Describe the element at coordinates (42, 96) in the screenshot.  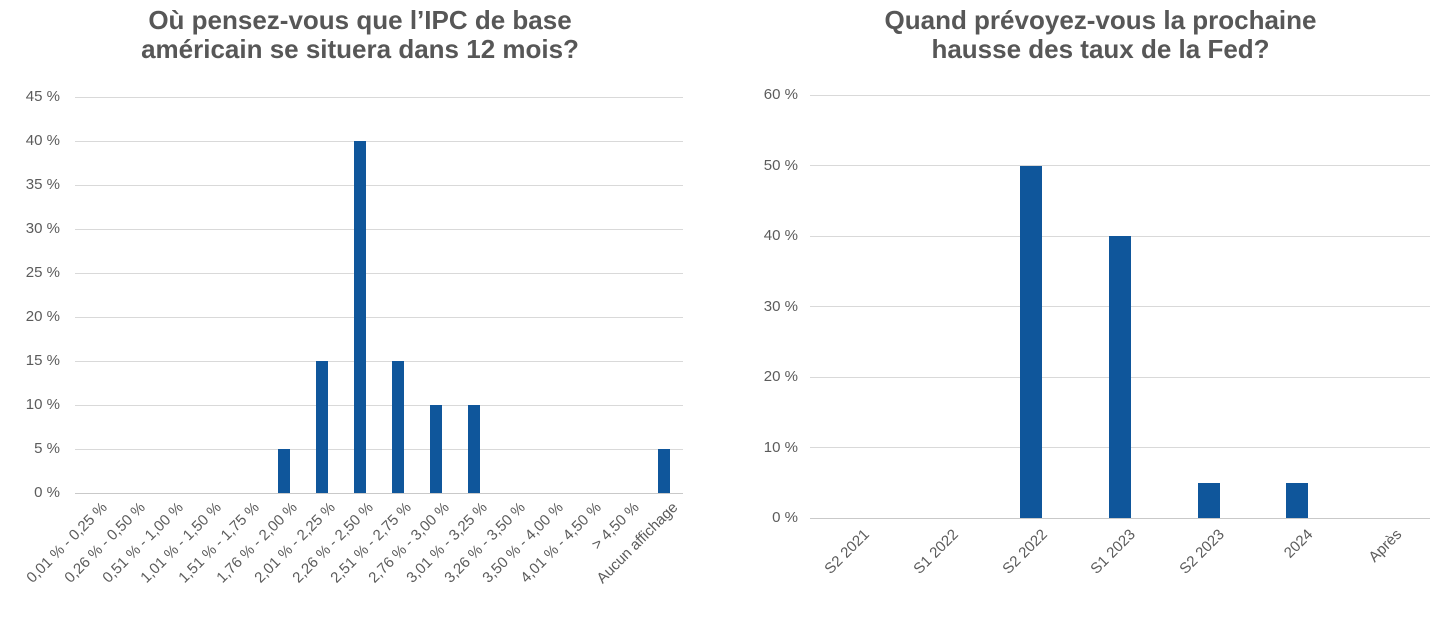
I see `y-axis-label: 45 %` at that location.